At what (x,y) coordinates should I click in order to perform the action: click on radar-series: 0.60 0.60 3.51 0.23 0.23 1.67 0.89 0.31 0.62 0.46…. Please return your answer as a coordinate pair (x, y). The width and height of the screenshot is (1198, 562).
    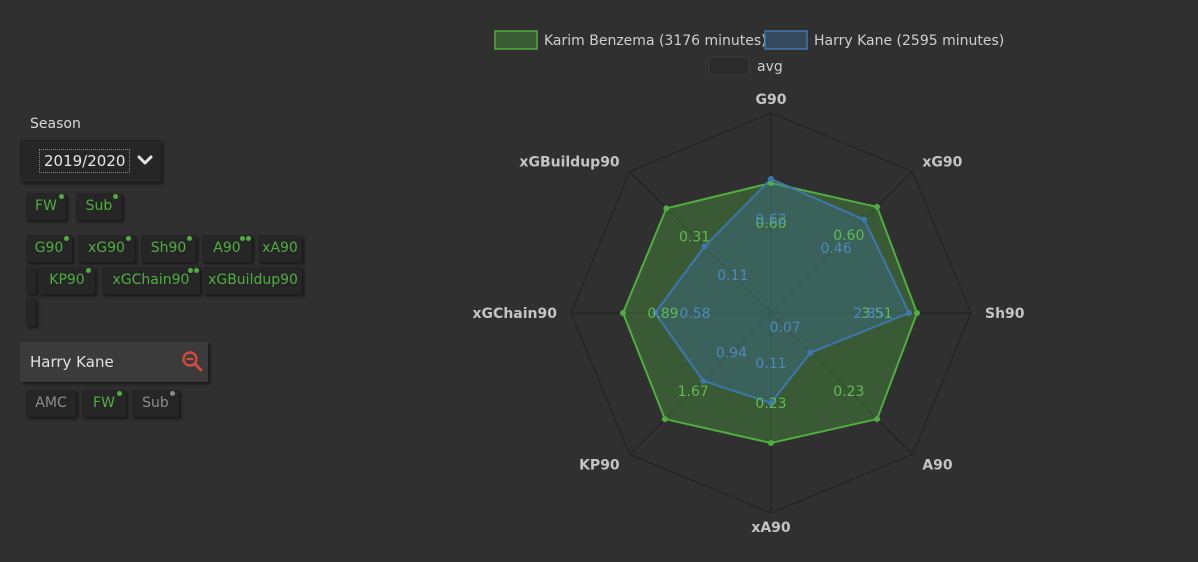
    Looking at the image, I should click on (770, 311).